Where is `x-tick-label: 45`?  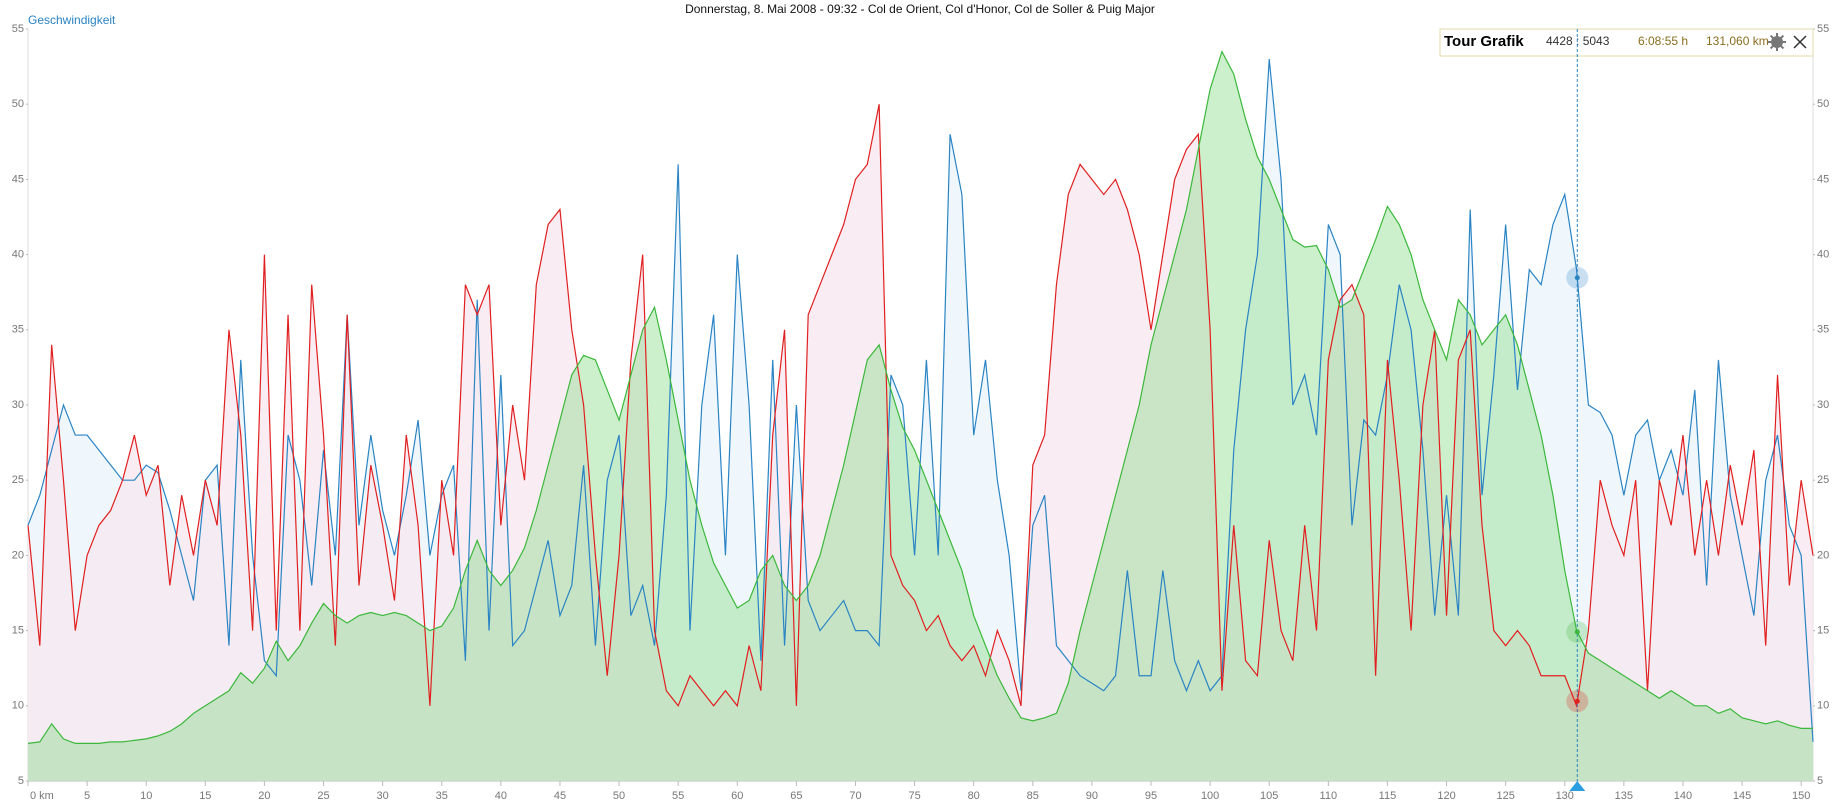
x-tick-label: 45 is located at coordinates (560, 796).